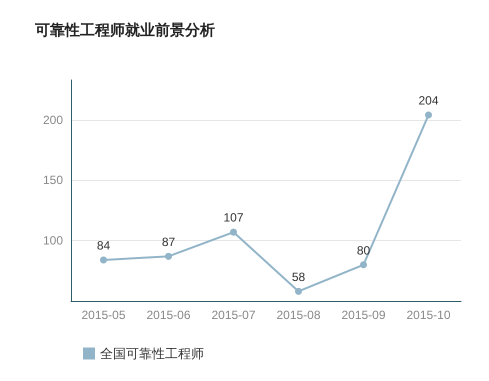 The width and height of the screenshot is (489, 381). What do you see at coordinates (363, 250) in the screenshot?
I see `data-label: 80` at bounding box center [363, 250].